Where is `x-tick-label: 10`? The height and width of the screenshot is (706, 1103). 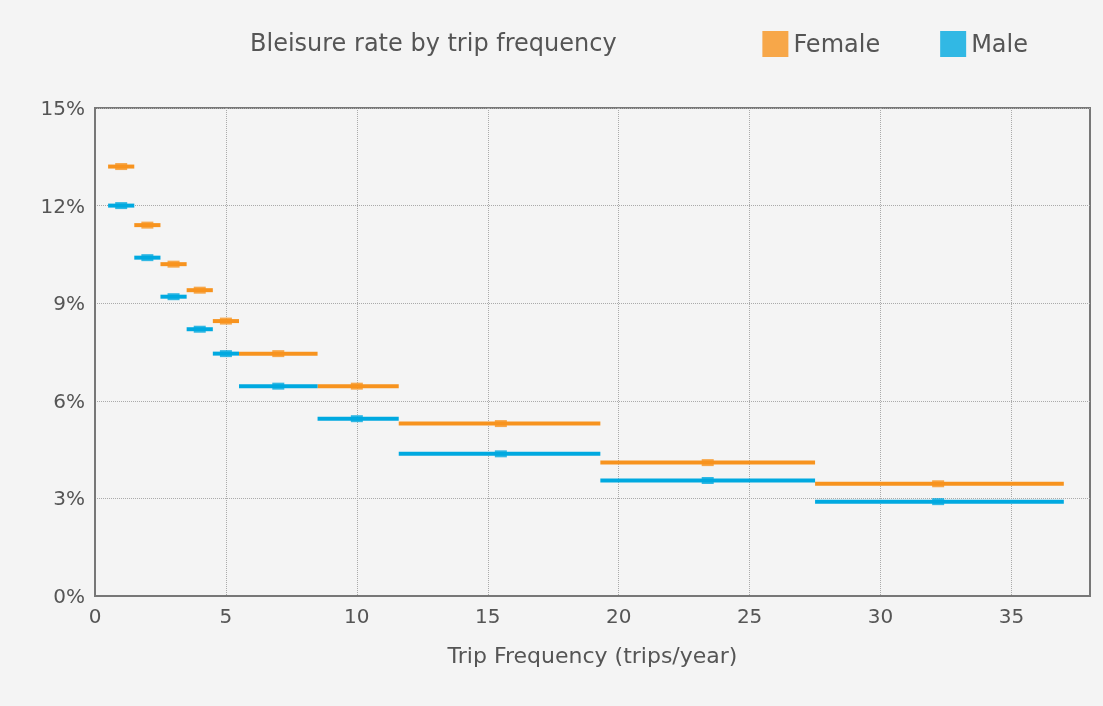 x-tick-label: 10 is located at coordinates (357, 616).